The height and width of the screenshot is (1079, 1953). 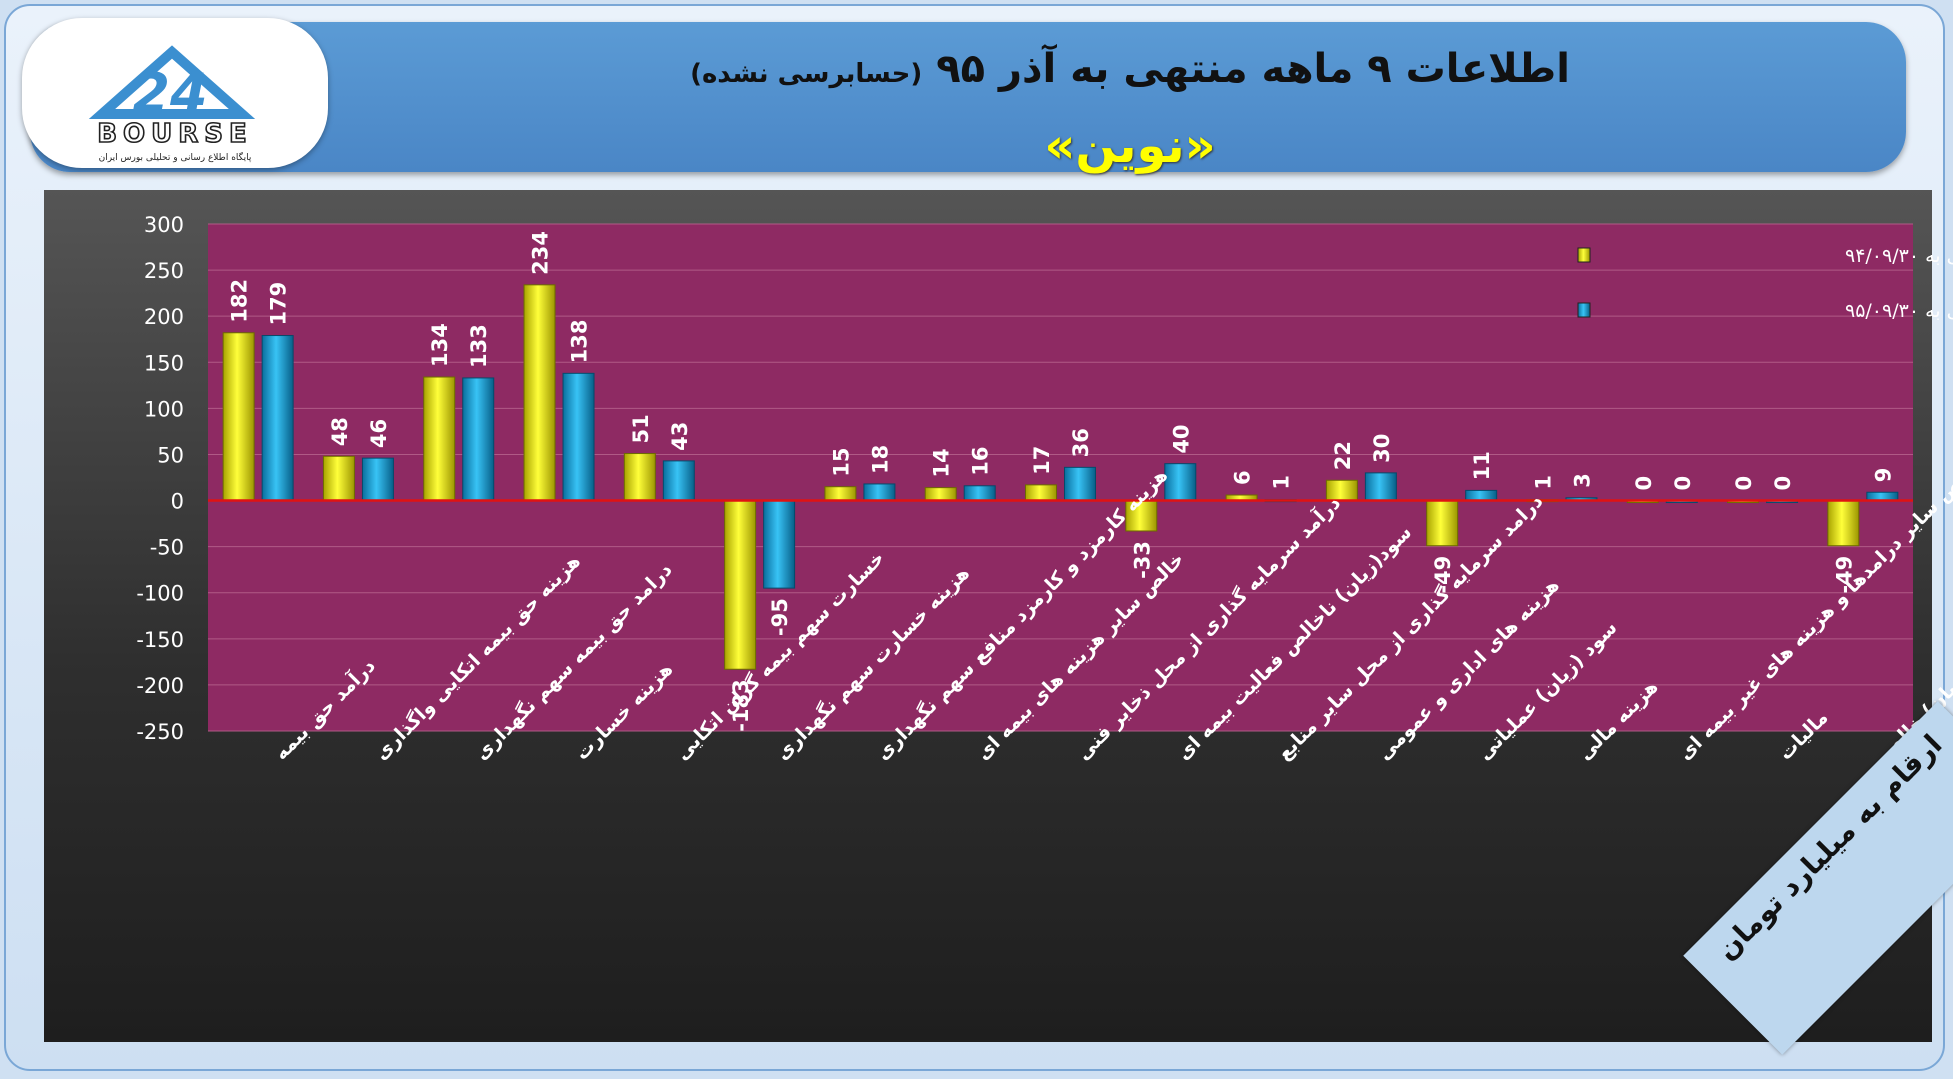 What do you see at coordinates (1899, 256) in the screenshot?
I see `legend-label: عملکرد منتهی به ۹۴/۰۹/۳۰` at bounding box center [1899, 256].